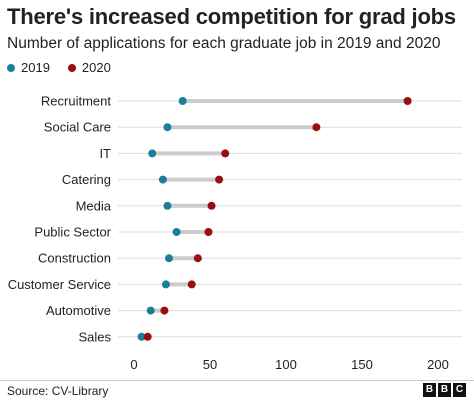 The width and height of the screenshot is (474, 401). What do you see at coordinates (58, 391) in the screenshot?
I see `source-note: Source: CV-Library` at bounding box center [58, 391].